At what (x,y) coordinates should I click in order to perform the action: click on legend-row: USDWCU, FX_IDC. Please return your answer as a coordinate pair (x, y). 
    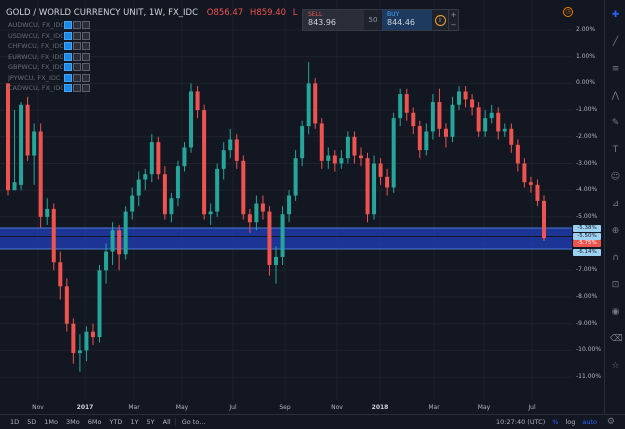
    Looking at the image, I should click on (49, 36).